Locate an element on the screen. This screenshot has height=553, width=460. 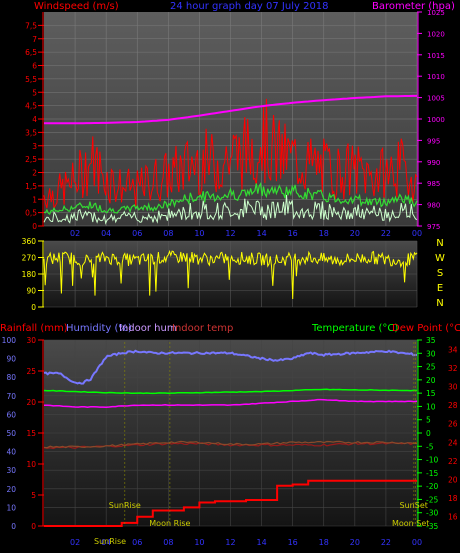
barometer-tick-label: 980 is located at coordinates (433, 206).